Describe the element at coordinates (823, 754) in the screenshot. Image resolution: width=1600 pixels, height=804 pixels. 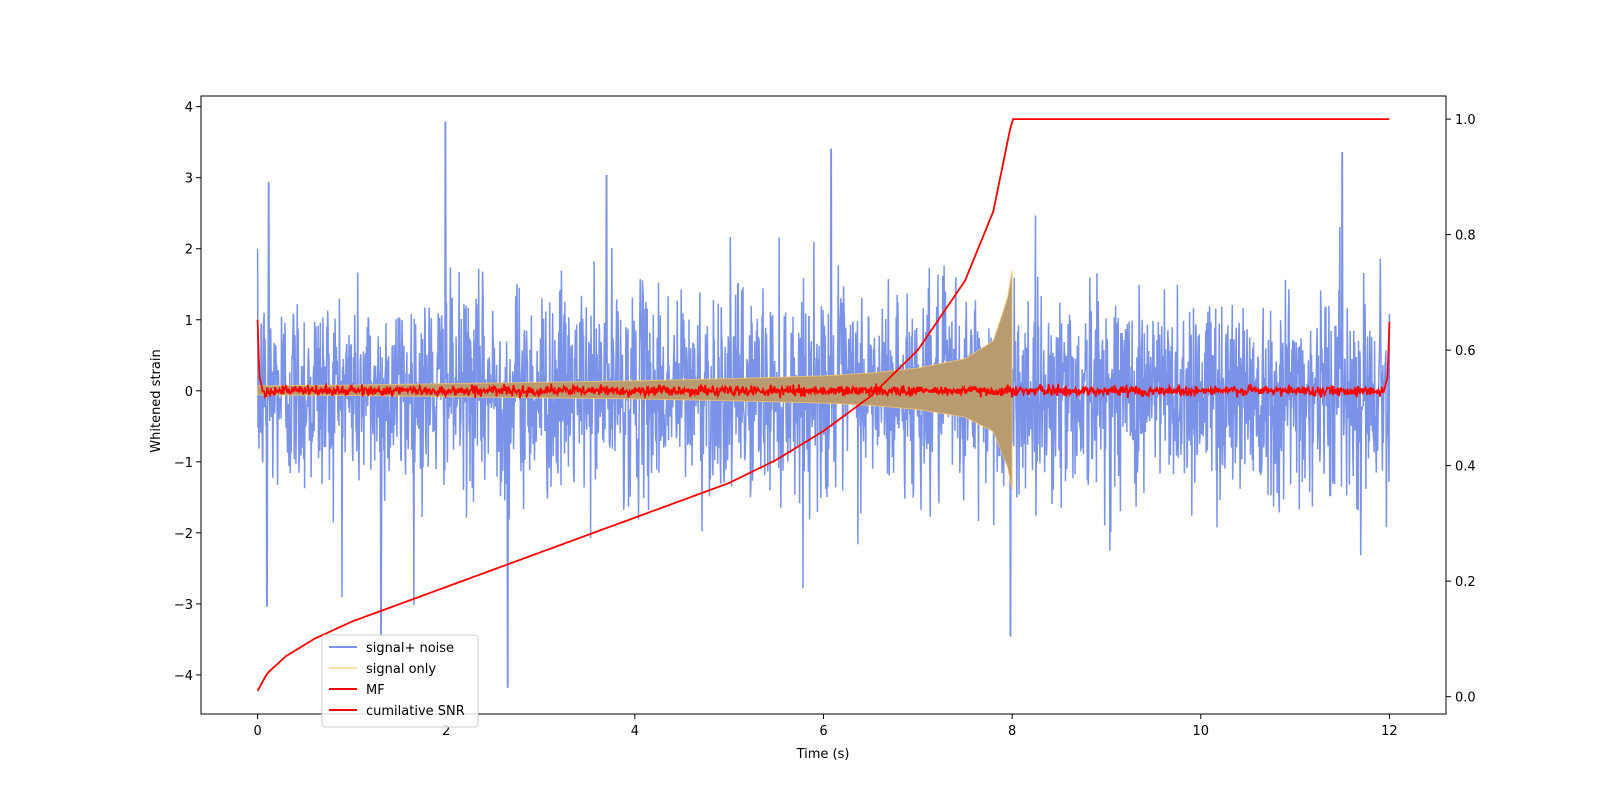
I see `x-axis-label: Time (s)` at that location.